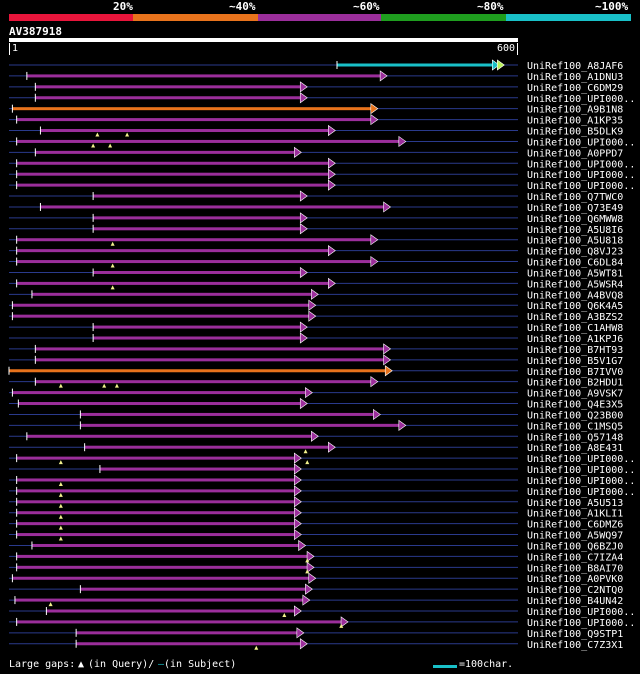  I want to click on hit-row: UniRef100_C6DL84, so click(316, 262).